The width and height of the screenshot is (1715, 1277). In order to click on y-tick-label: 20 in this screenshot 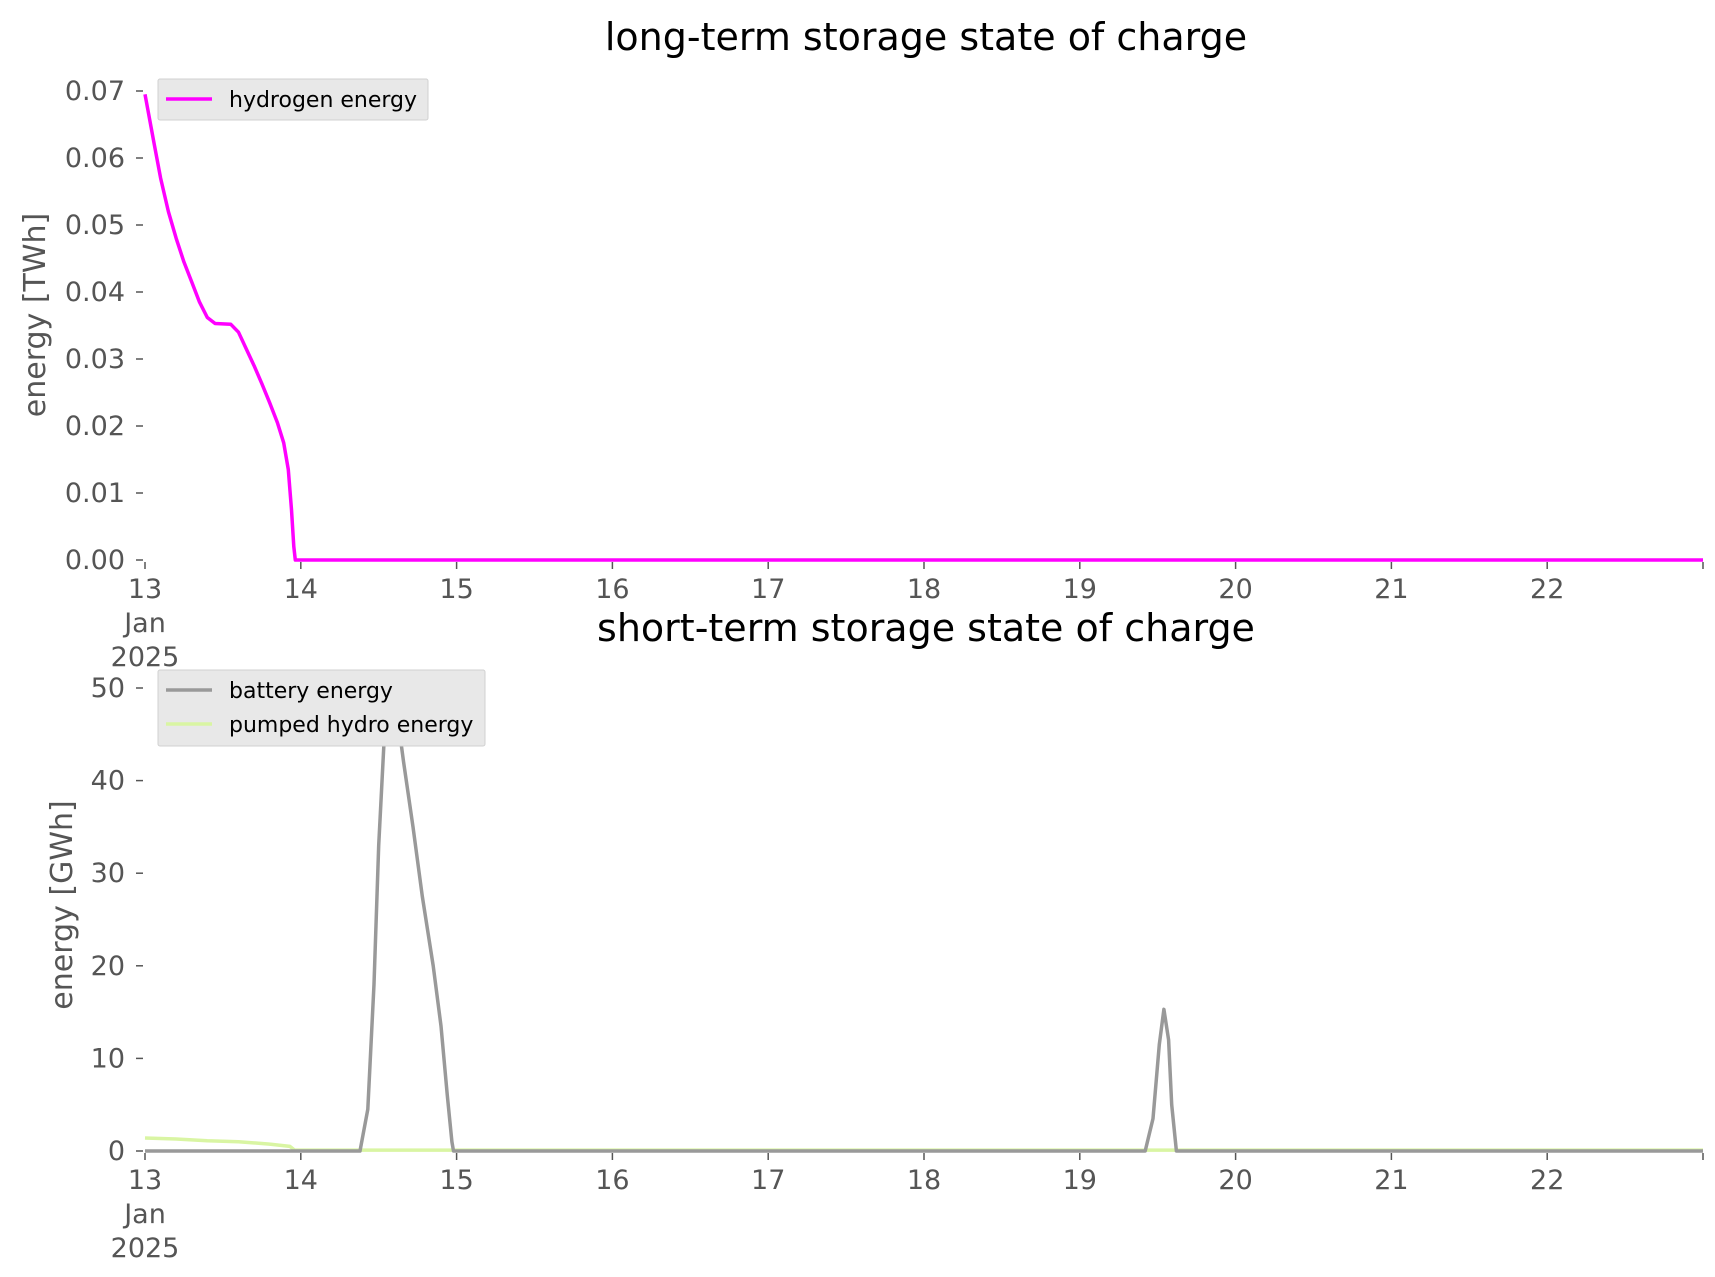, I will do `click(108, 966)`.